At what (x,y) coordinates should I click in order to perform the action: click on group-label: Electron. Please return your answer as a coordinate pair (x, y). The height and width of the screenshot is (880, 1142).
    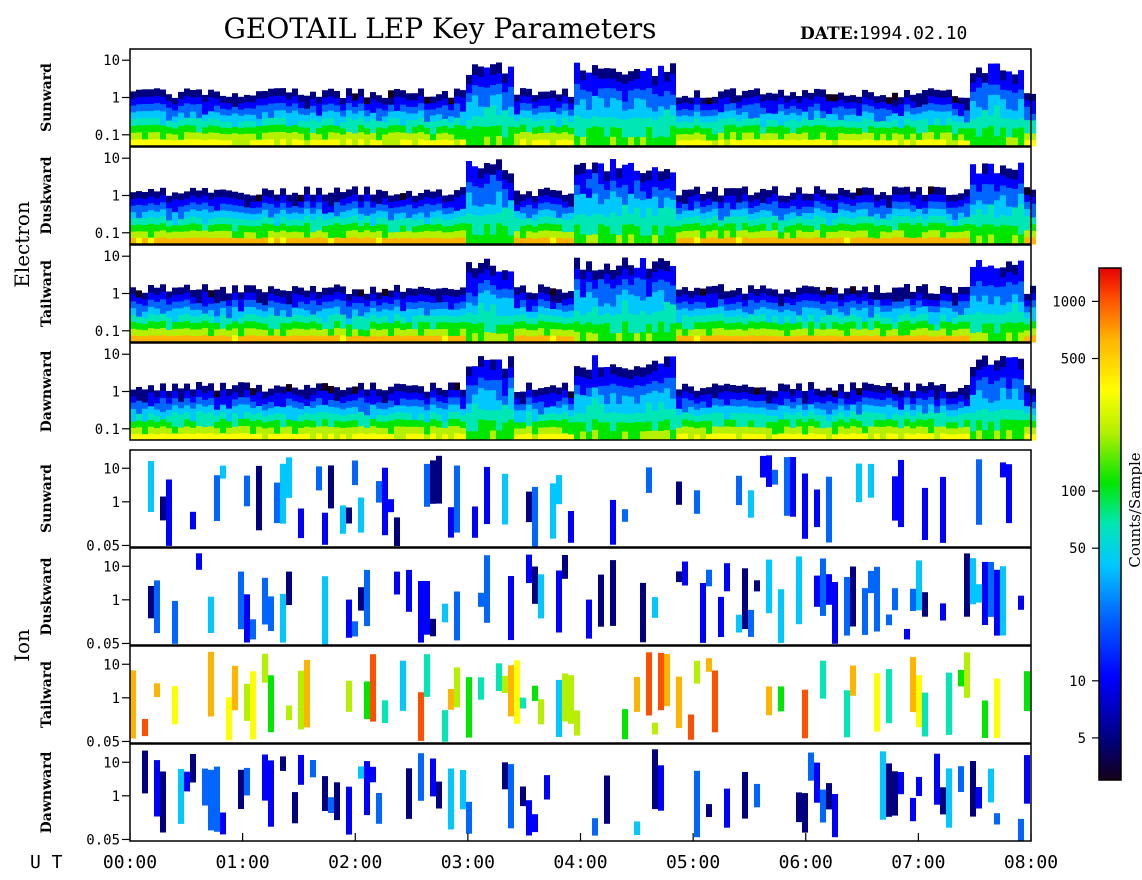
    Looking at the image, I should click on (22, 244).